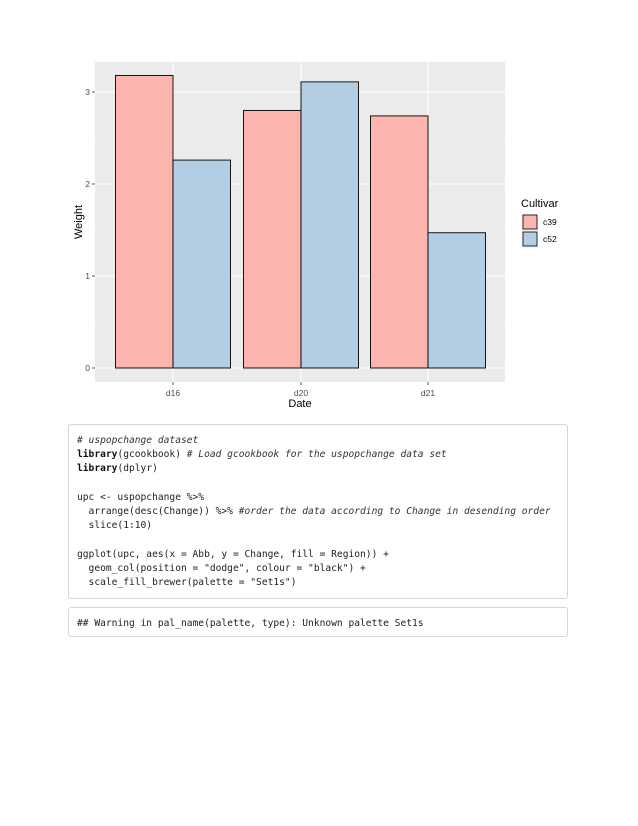 Image resolution: width=638 pixels, height=826 pixels. I want to click on y-axis: 0 1 2 3, so click(90, 230).